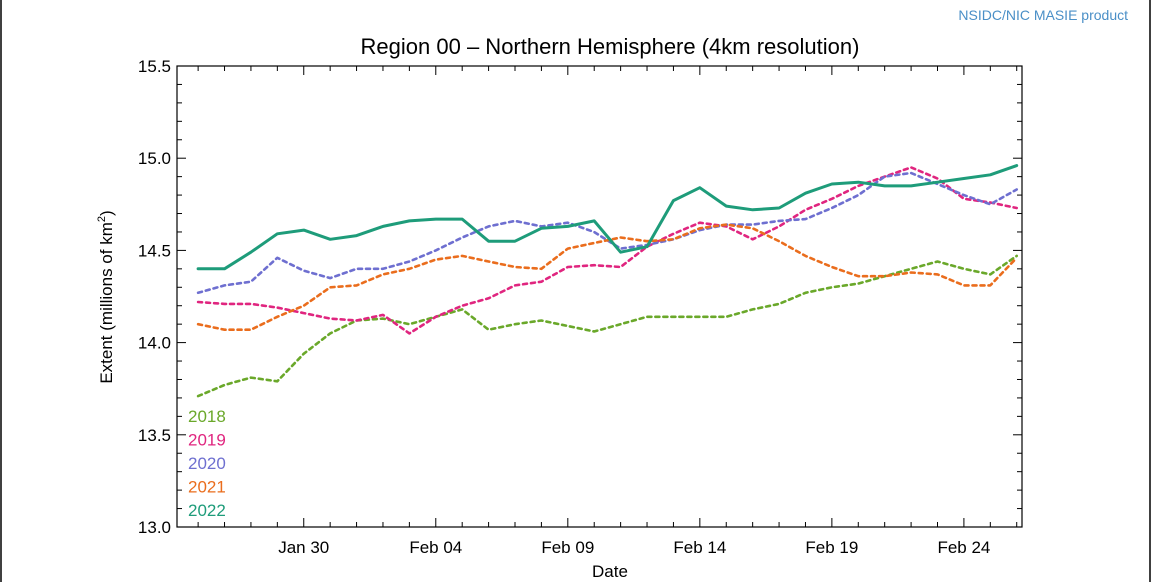  Describe the element at coordinates (607, 217) in the screenshot. I see `series-line-2022` at that location.